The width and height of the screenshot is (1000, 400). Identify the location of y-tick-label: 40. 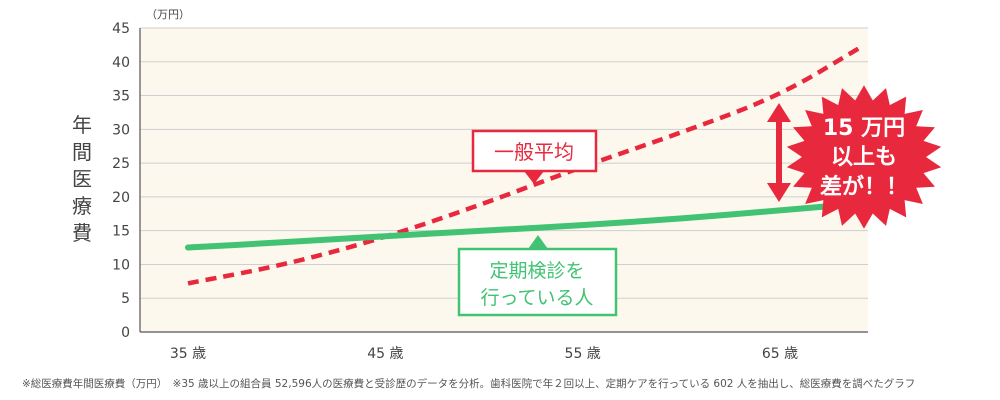
(121, 63).